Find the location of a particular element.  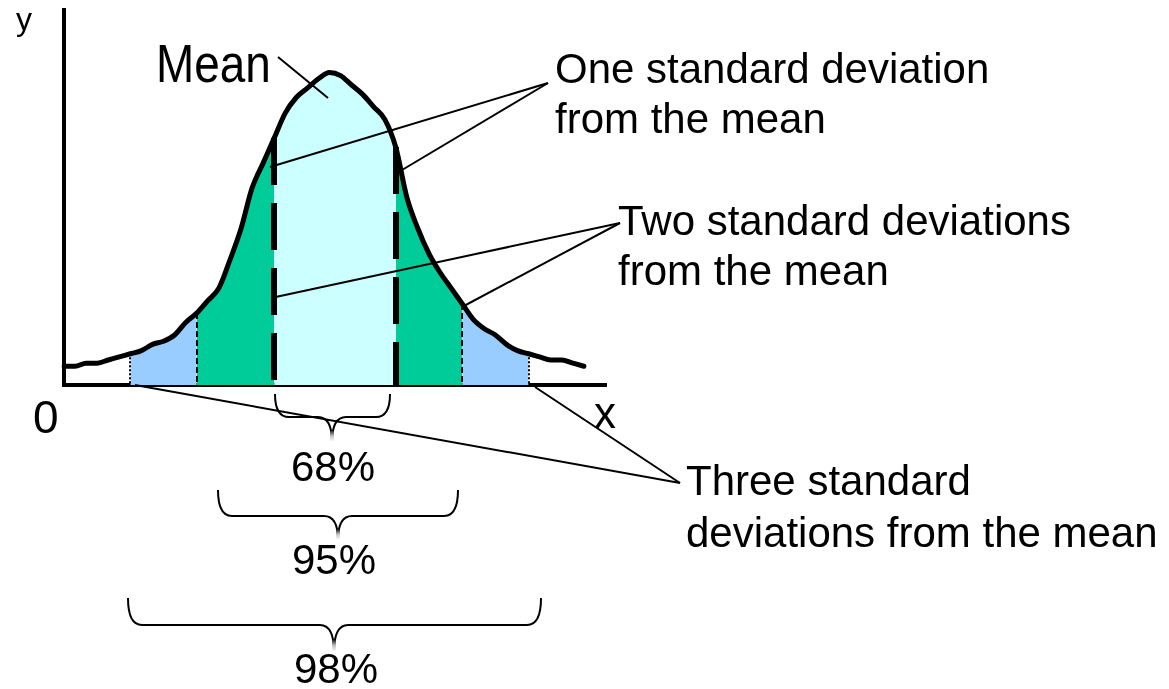

y-axis-title: y is located at coordinates (24, 19).